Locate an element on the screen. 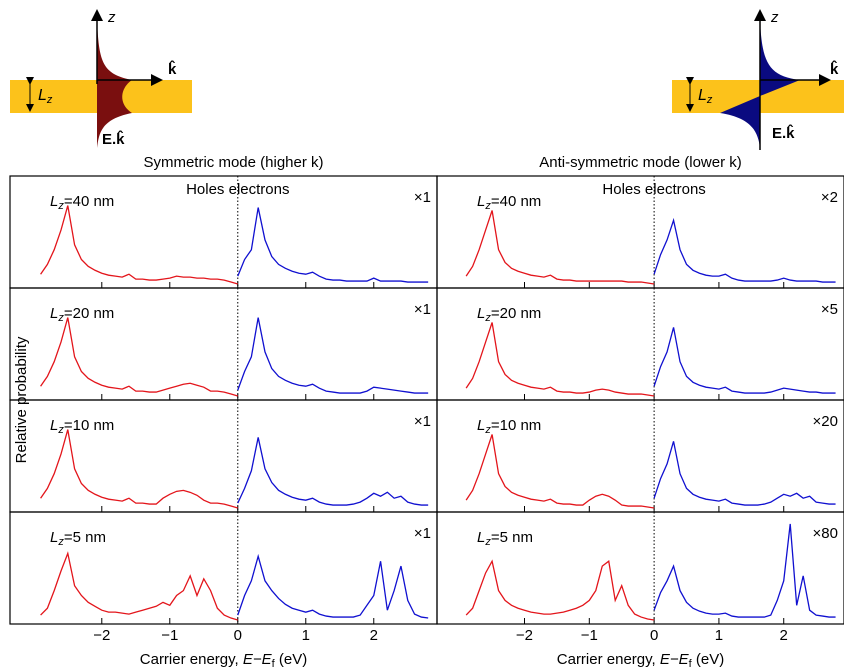 Image resolution: width=844 pixels, height=671 pixels. panel-frame is located at coordinates (640, 568).